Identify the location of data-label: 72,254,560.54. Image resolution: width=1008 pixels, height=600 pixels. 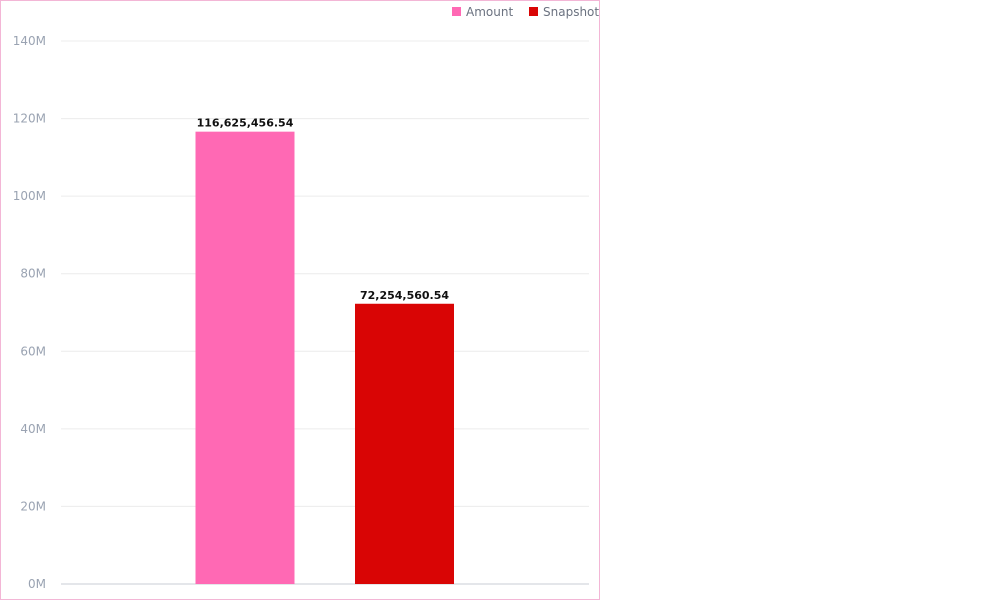
(404, 295).